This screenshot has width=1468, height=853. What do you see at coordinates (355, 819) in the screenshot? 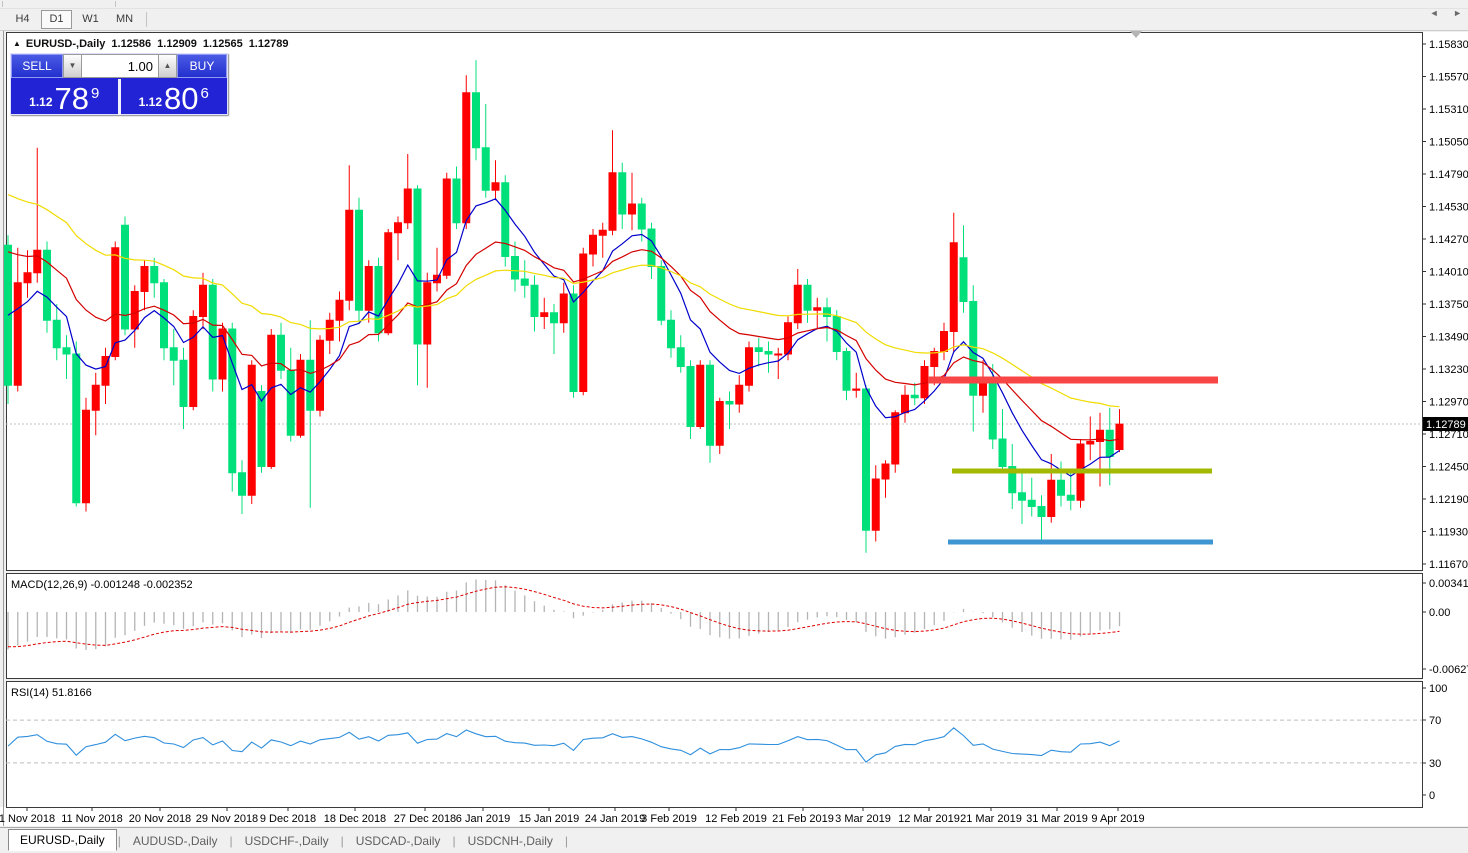
I see `svg-text: 18 Dec 2018` at bounding box center [355, 819].